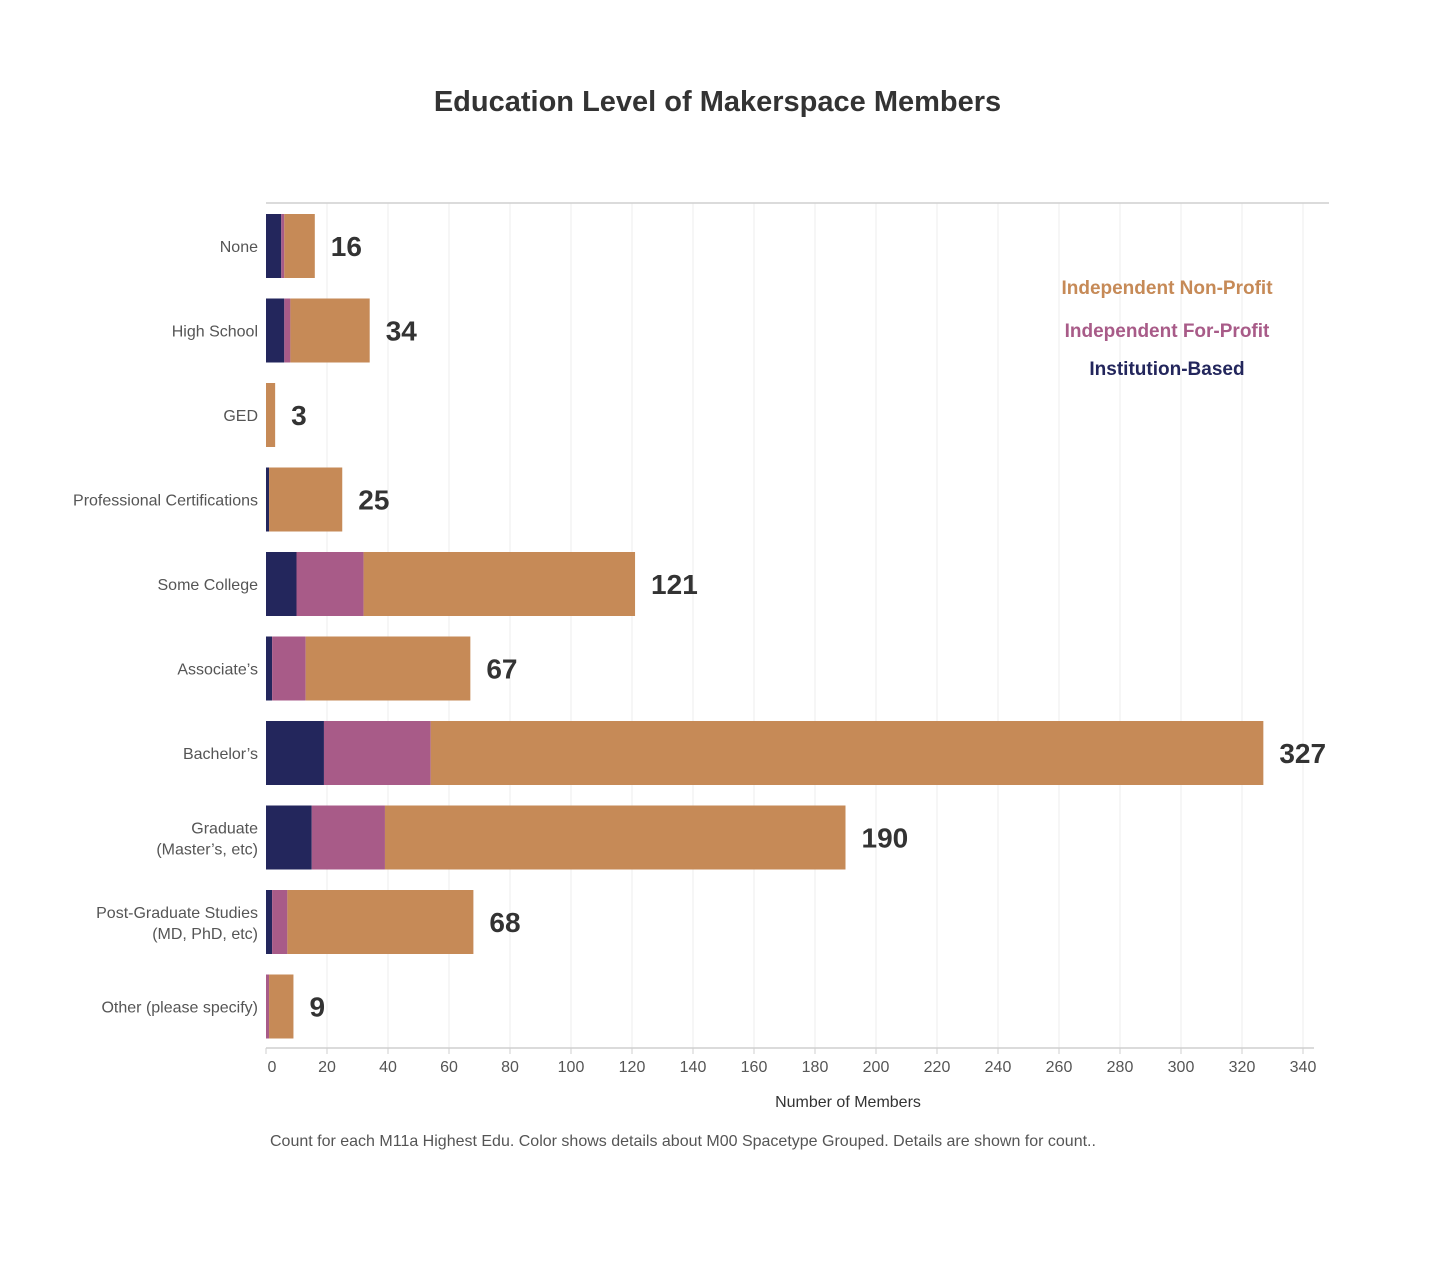 This screenshot has width=1435, height=1276. I want to click on bar-total-label: 9, so click(317, 1007).